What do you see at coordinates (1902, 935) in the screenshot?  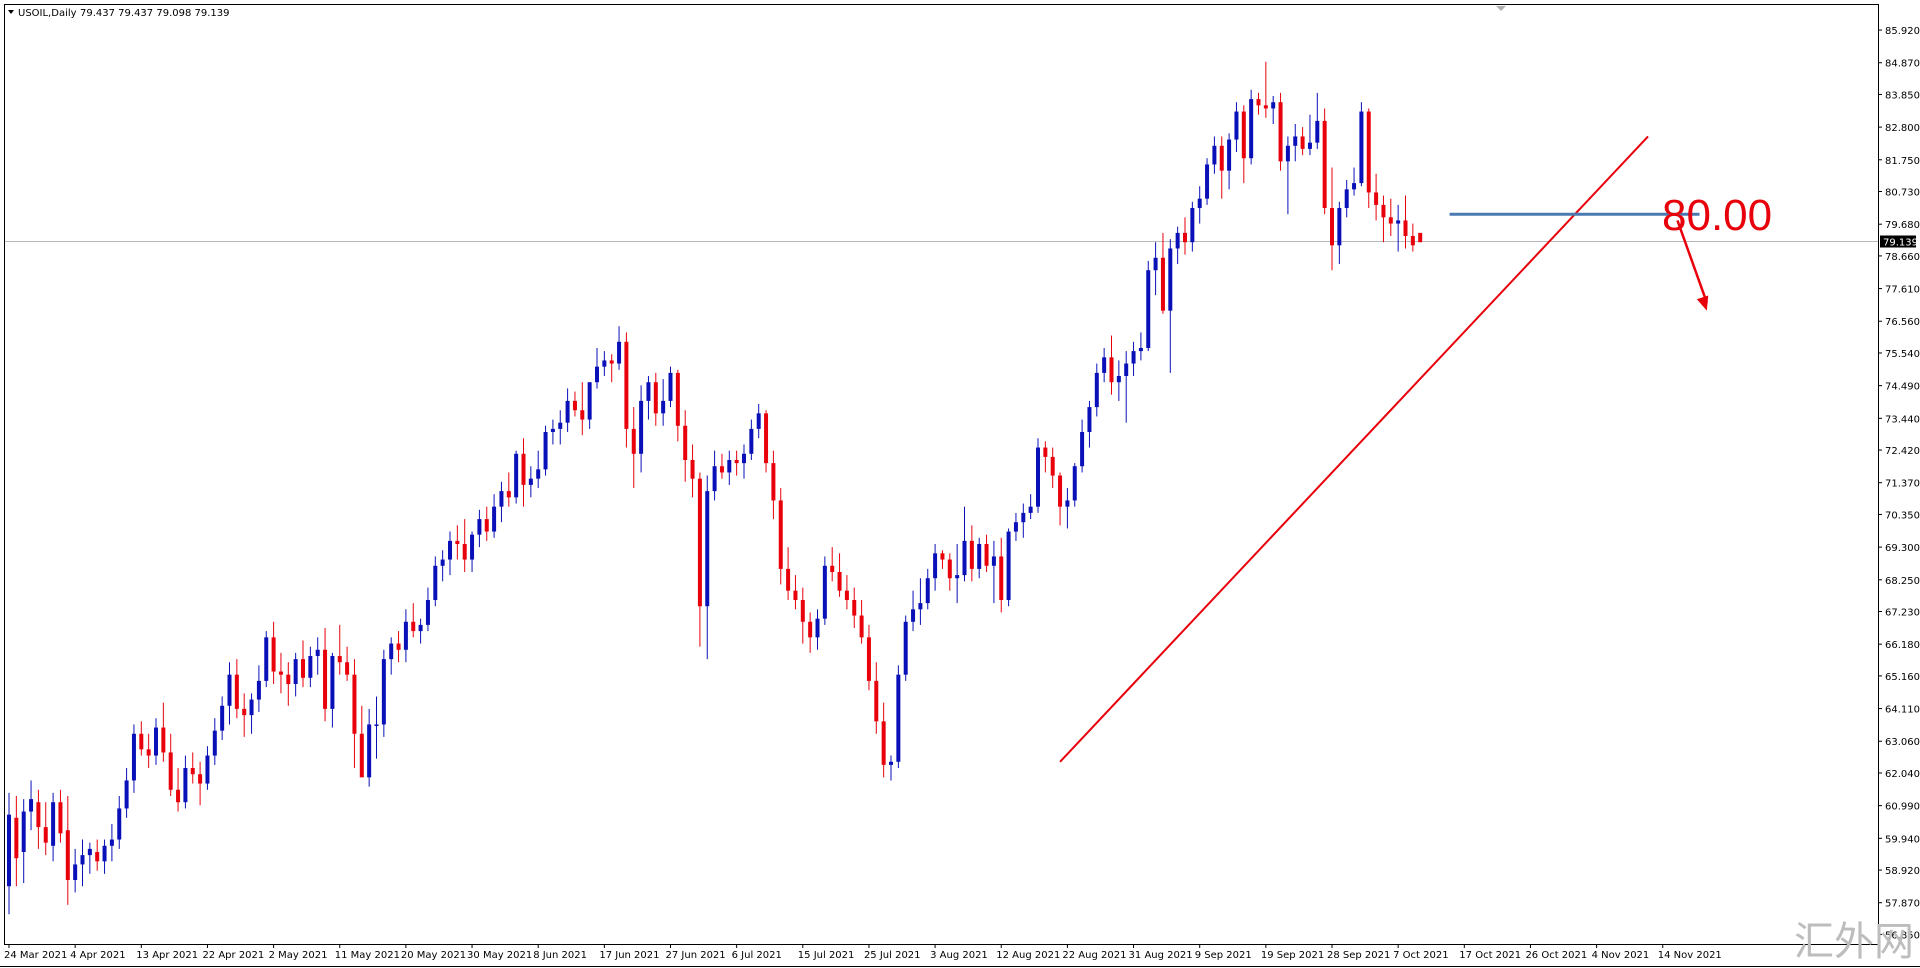 I see `y-tick-label: 56.850` at bounding box center [1902, 935].